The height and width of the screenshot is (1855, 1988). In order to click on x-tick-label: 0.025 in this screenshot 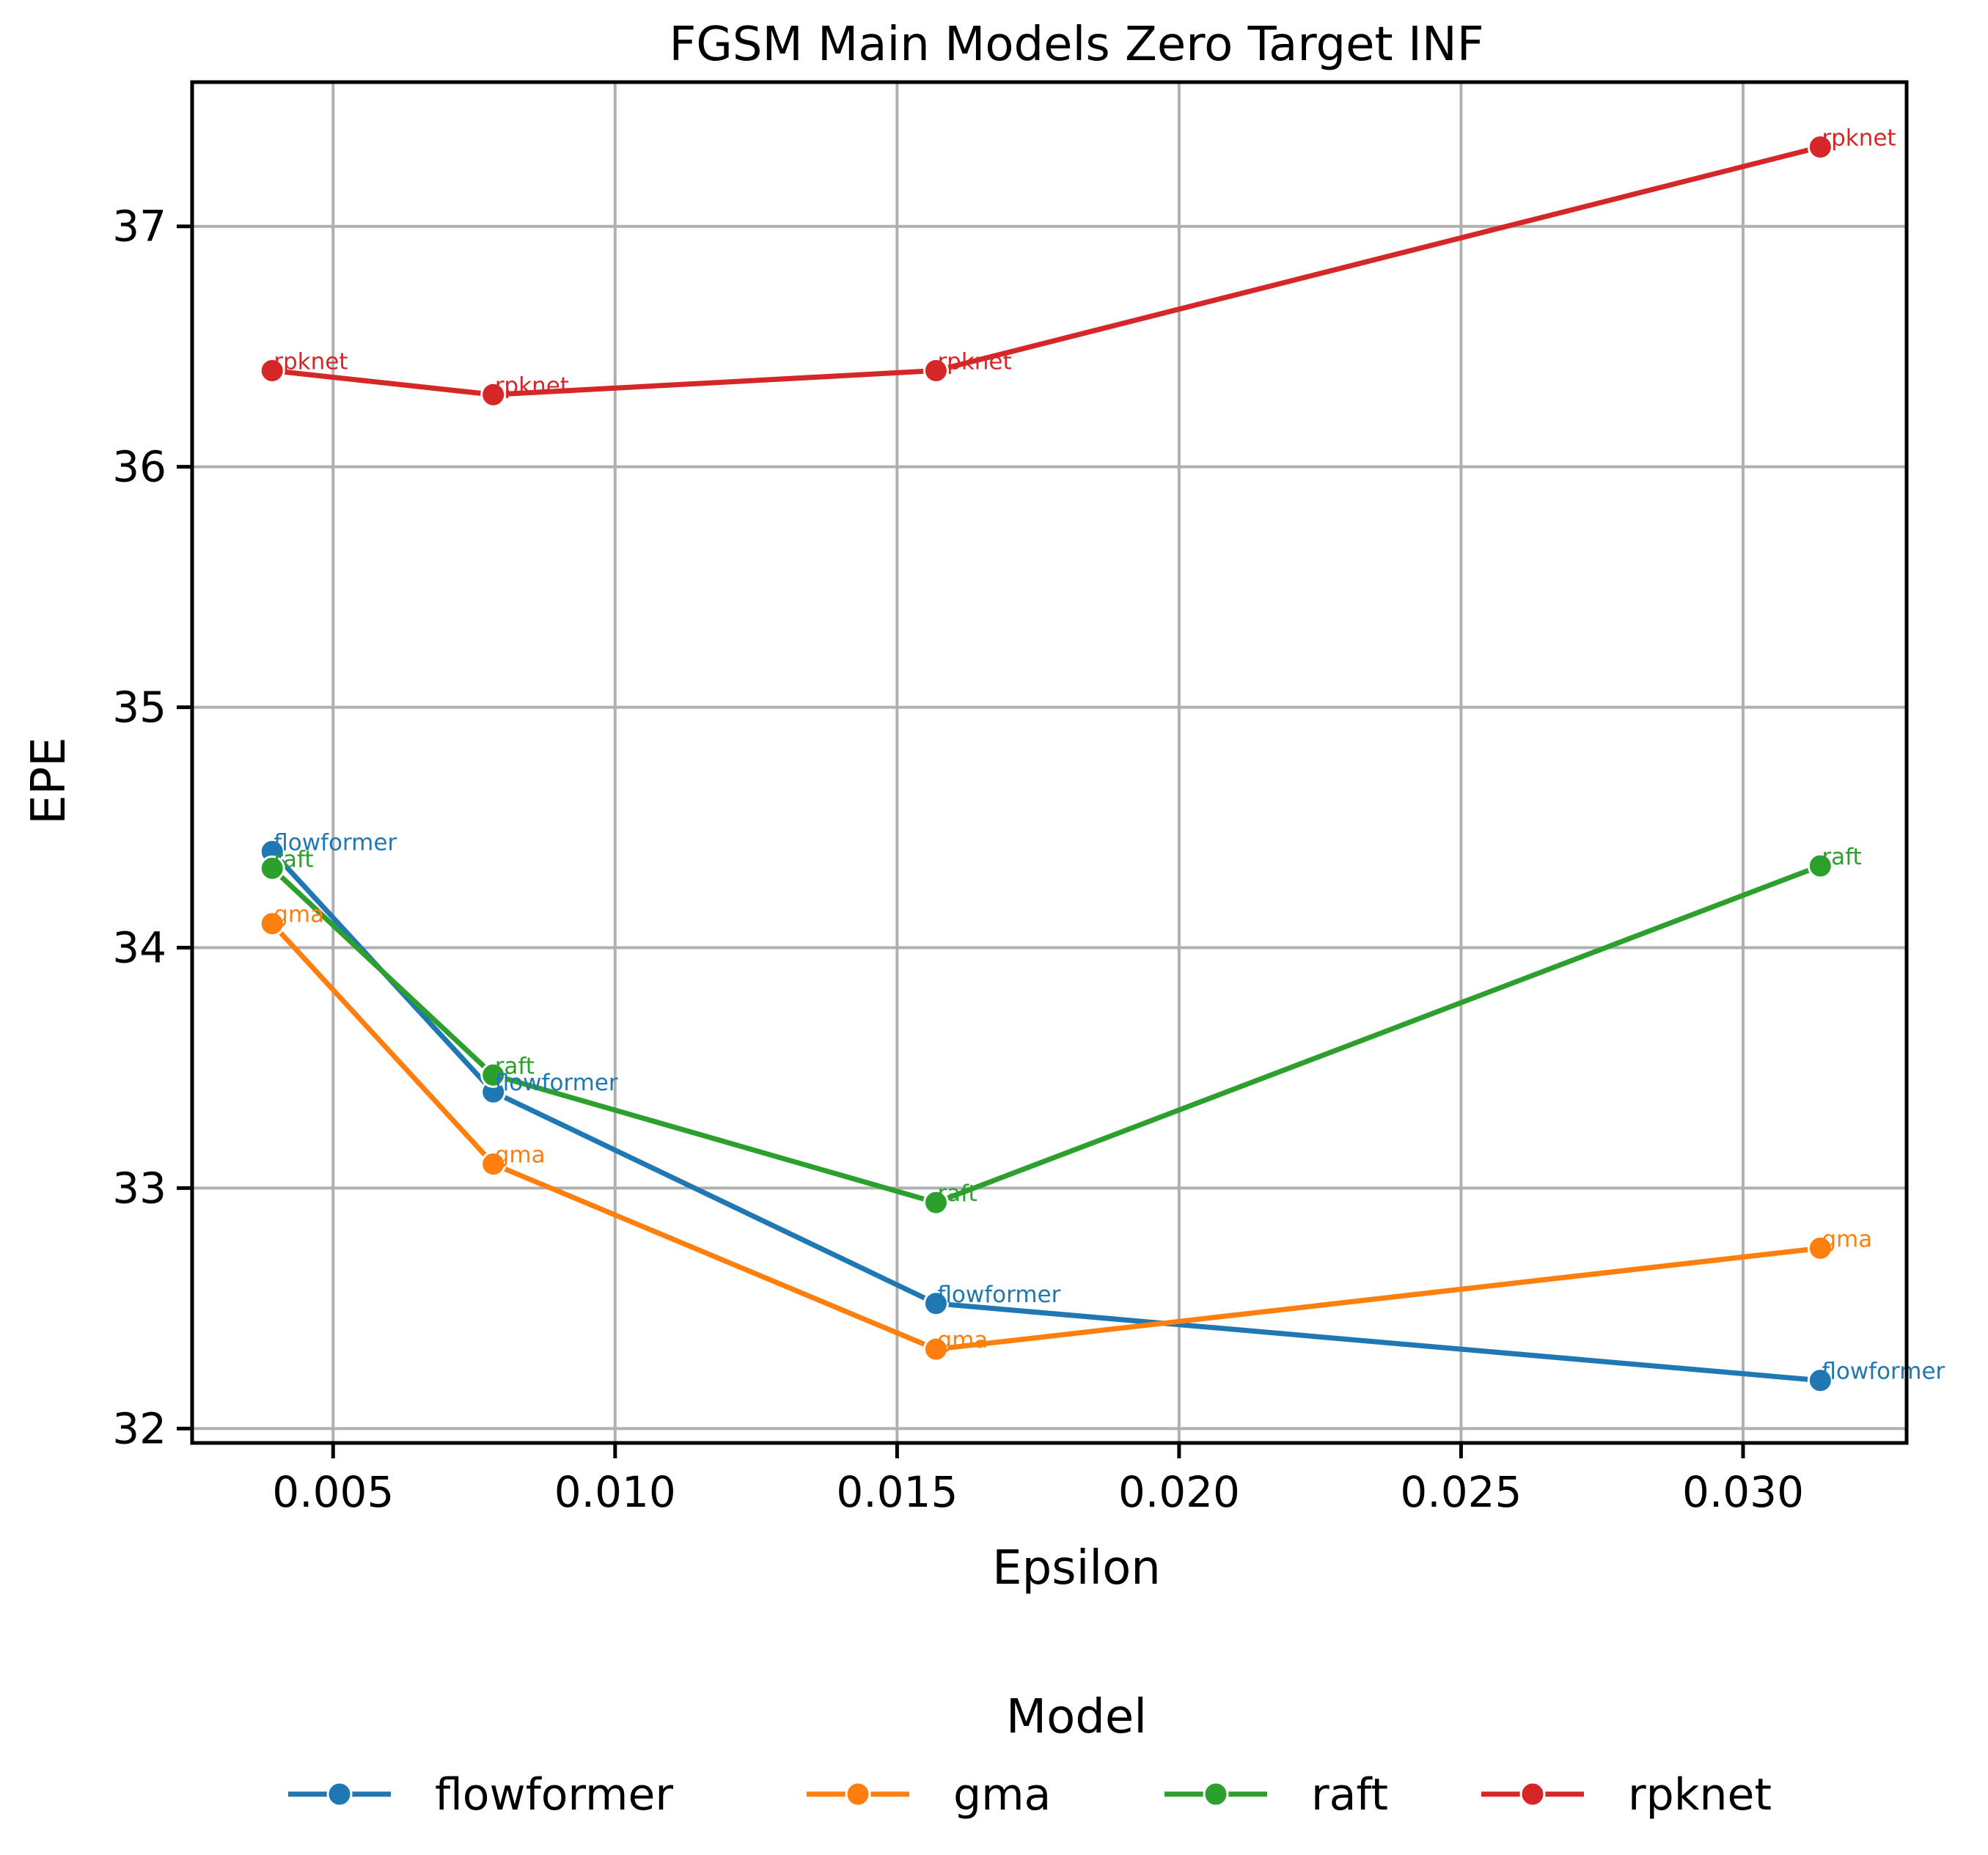, I will do `click(1461, 1492)`.